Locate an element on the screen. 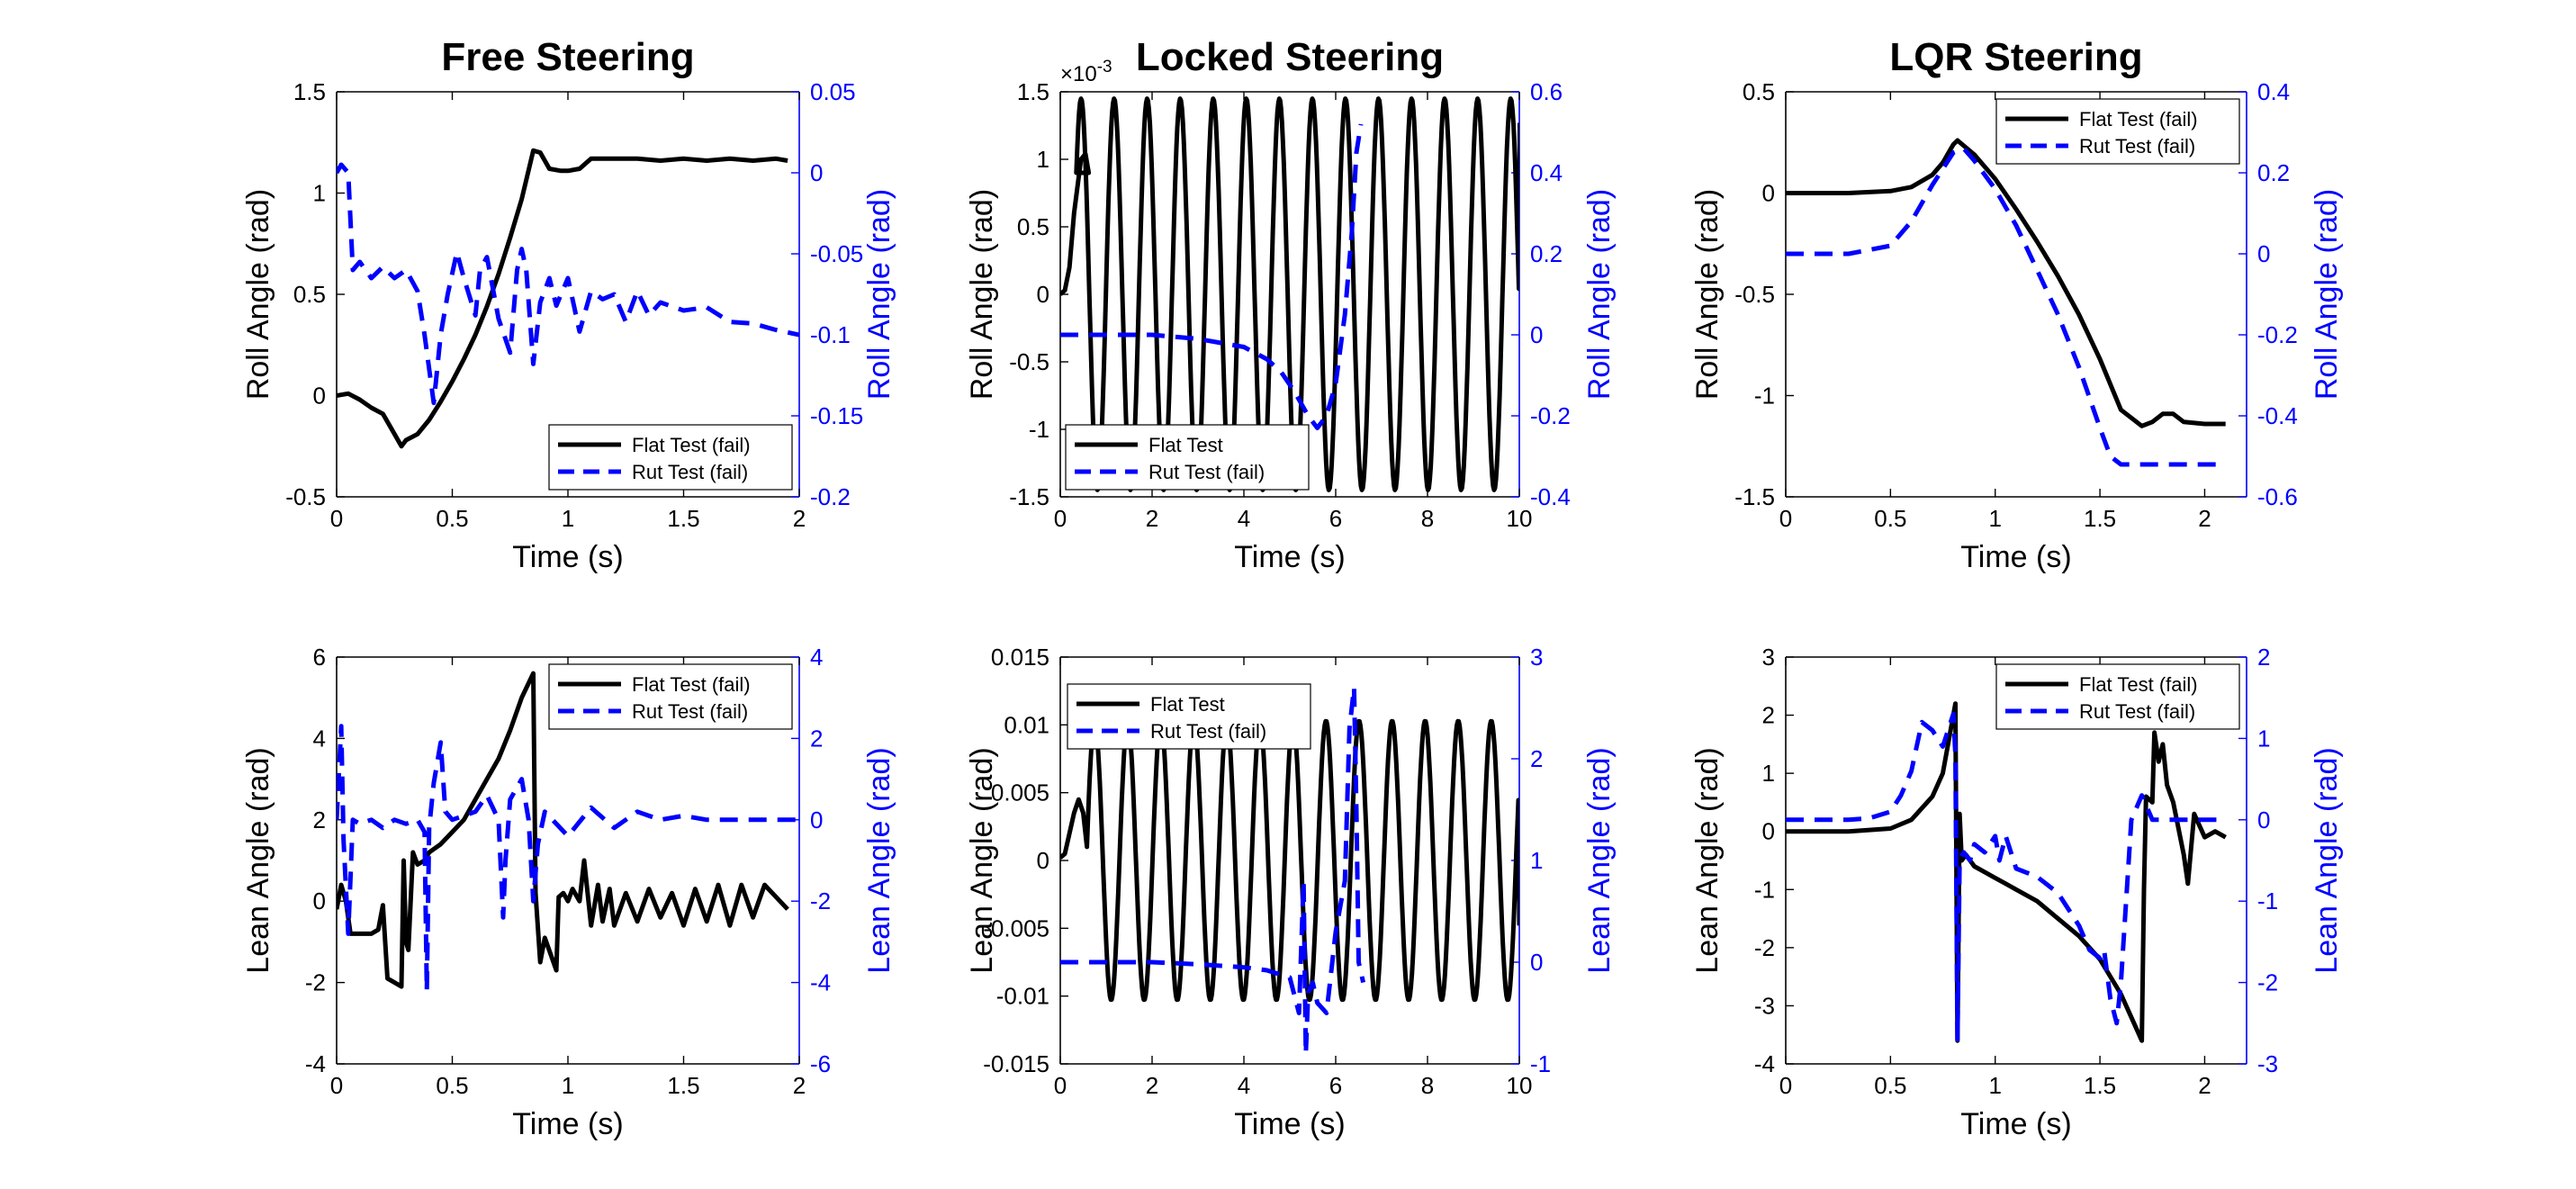 This screenshot has height=1189, width=2576. y-tick-label-right: -0.05 is located at coordinates (836, 254).